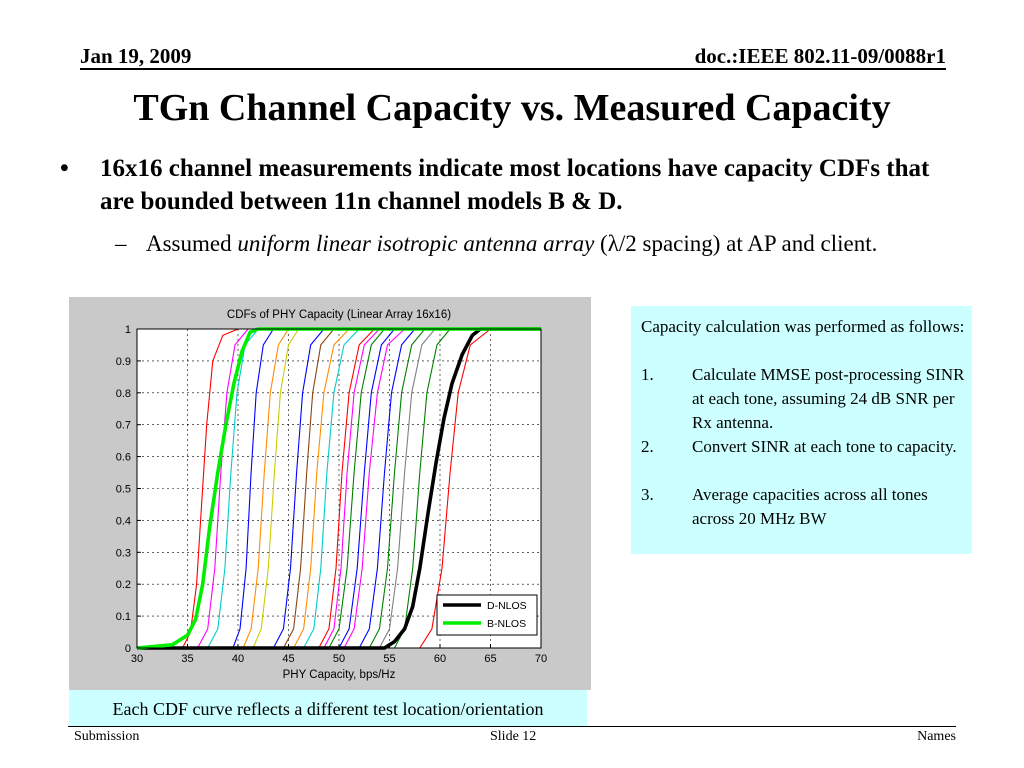 The image size is (1024, 768). What do you see at coordinates (339, 659) in the screenshot?
I see `x-tick-label: 50` at bounding box center [339, 659].